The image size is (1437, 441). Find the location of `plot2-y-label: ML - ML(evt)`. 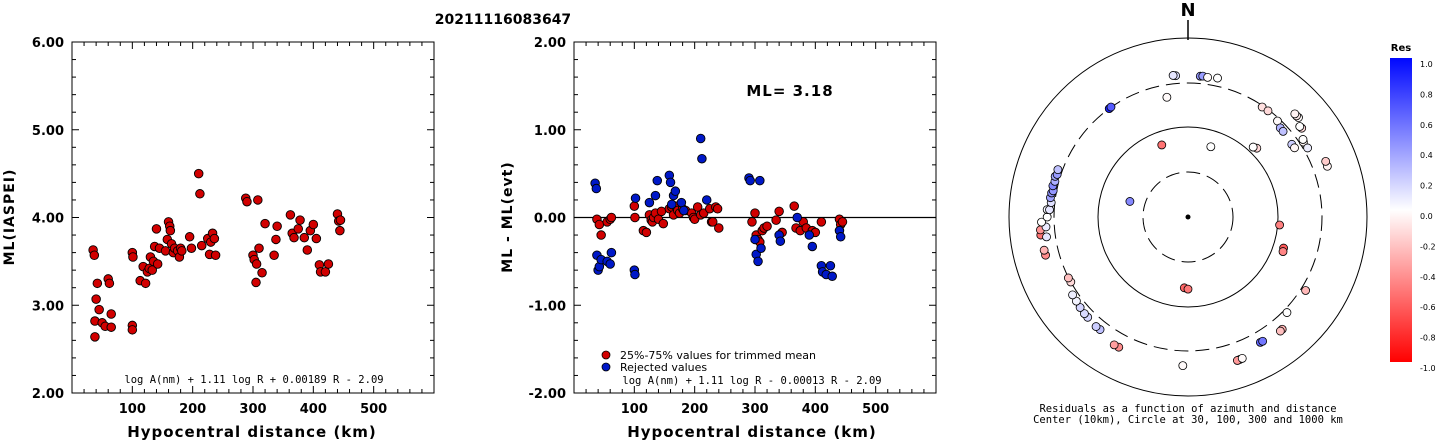

plot2-y-label: ML - ML(evt) is located at coordinates (508, 216).